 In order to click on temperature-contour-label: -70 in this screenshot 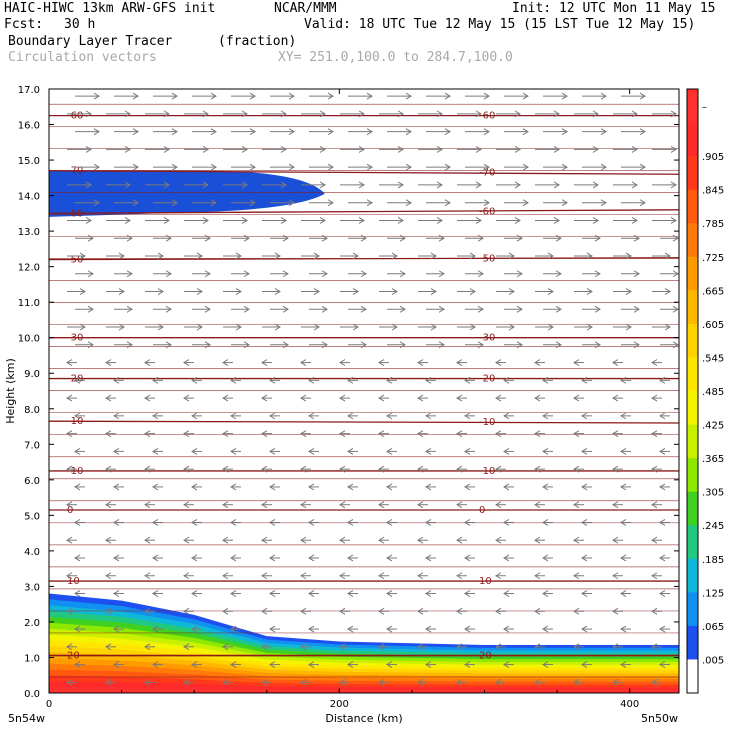, I will do `click(75, 171)`.